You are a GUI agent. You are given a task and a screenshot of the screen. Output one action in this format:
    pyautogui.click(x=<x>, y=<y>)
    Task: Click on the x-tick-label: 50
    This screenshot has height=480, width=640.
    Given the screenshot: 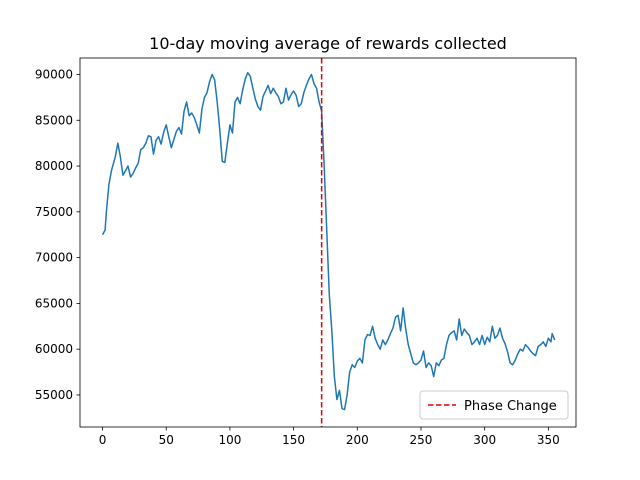 What is the action you would take?
    pyautogui.click(x=166, y=440)
    